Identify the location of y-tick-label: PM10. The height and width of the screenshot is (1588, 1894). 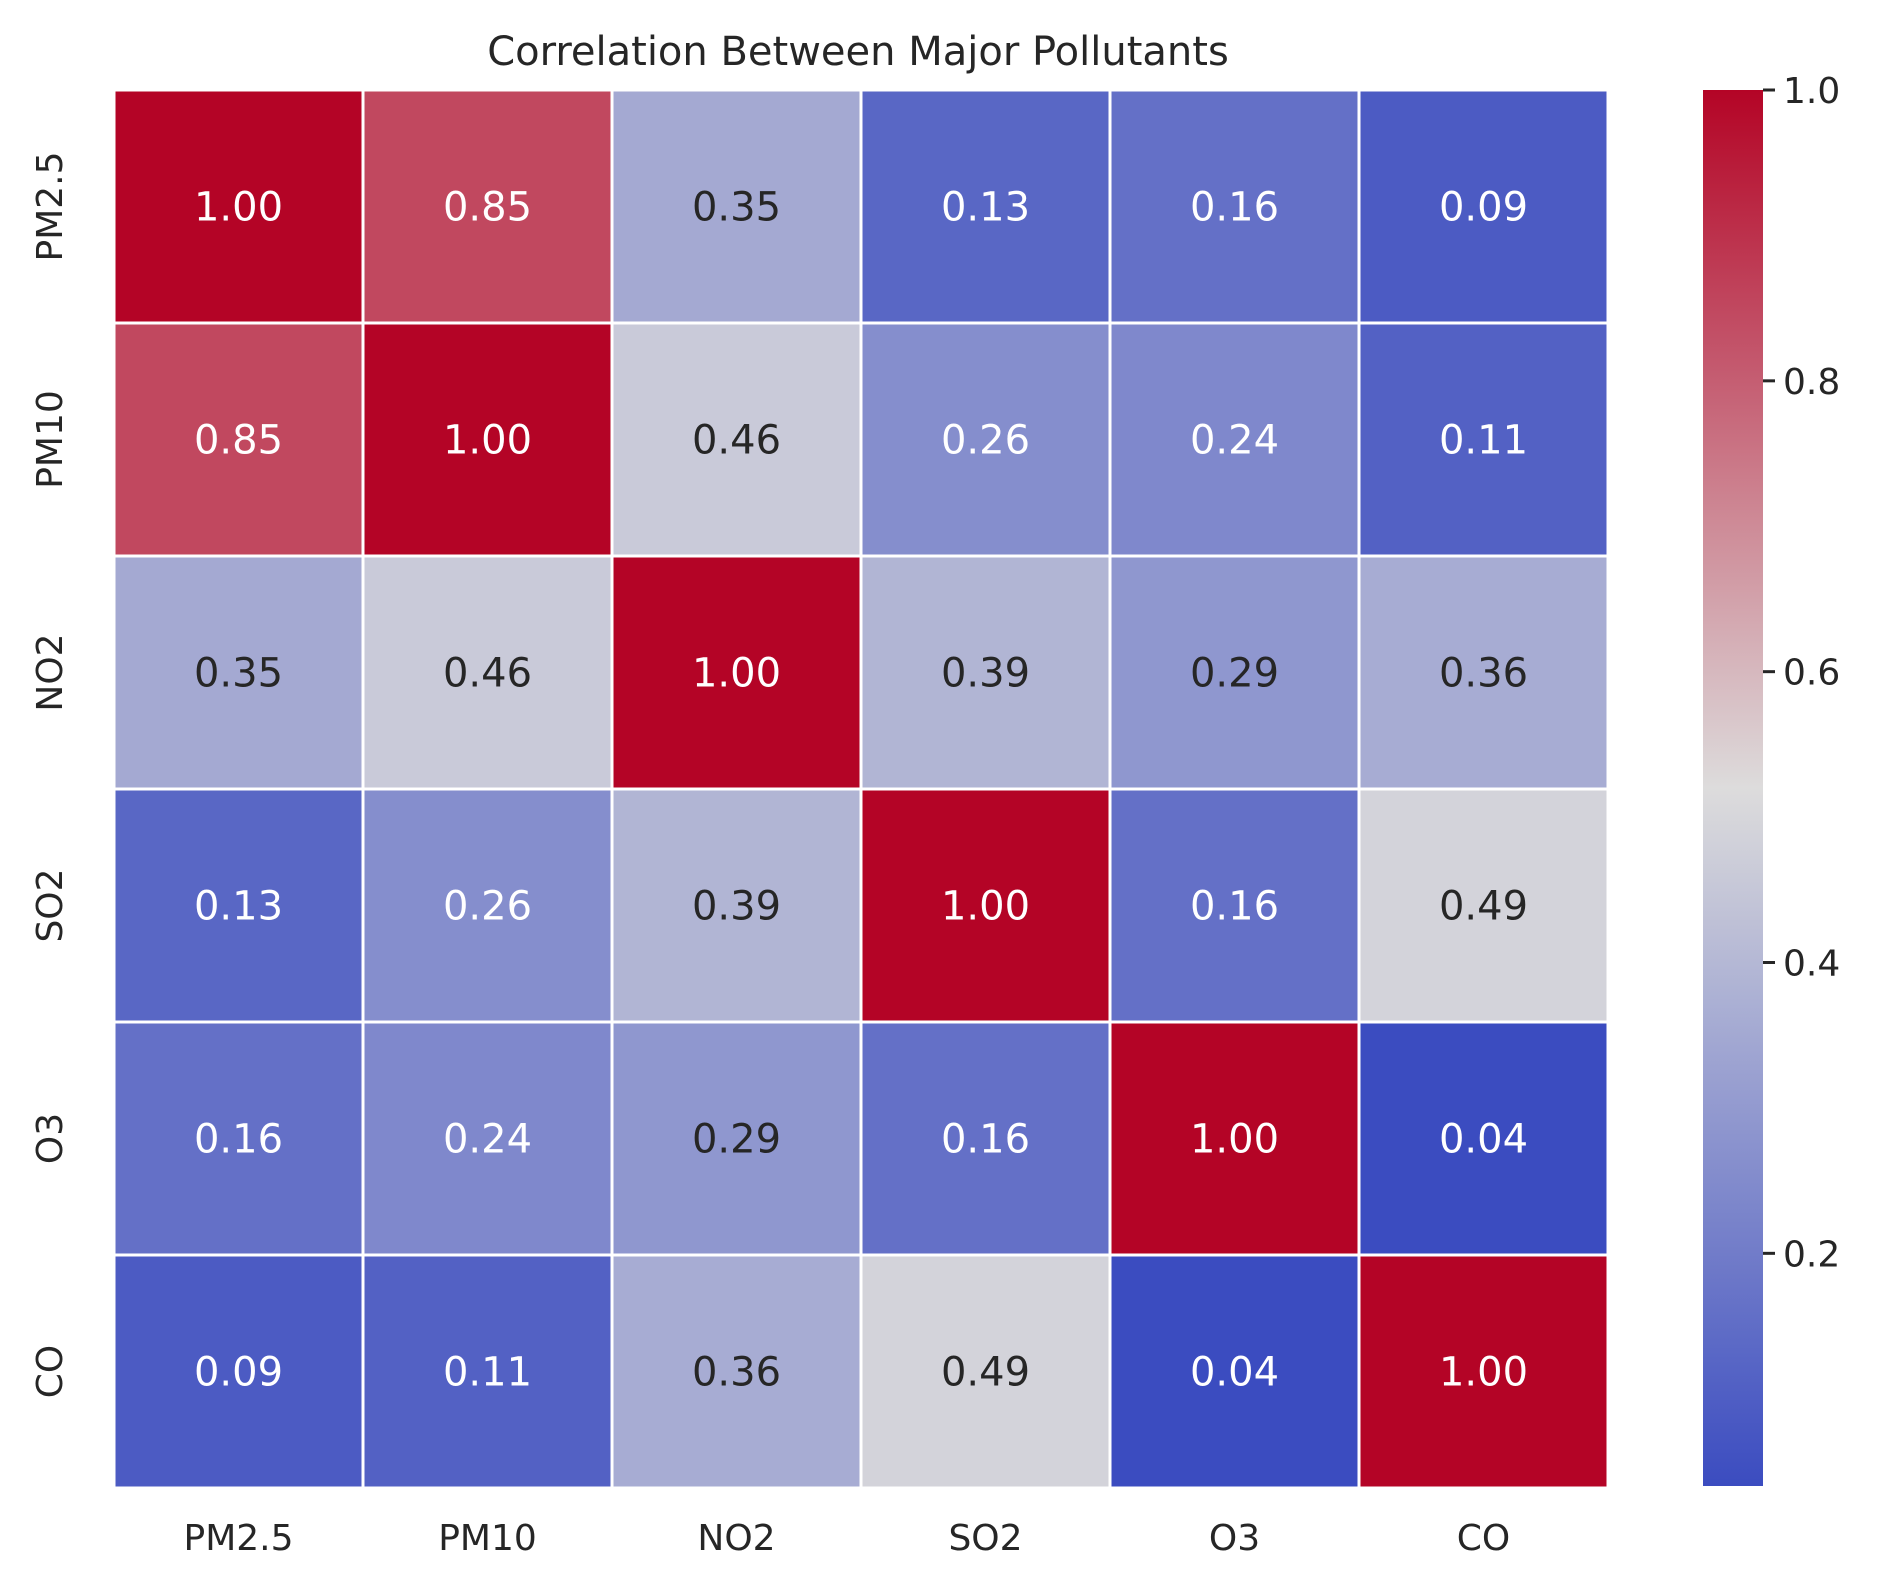
(50, 439).